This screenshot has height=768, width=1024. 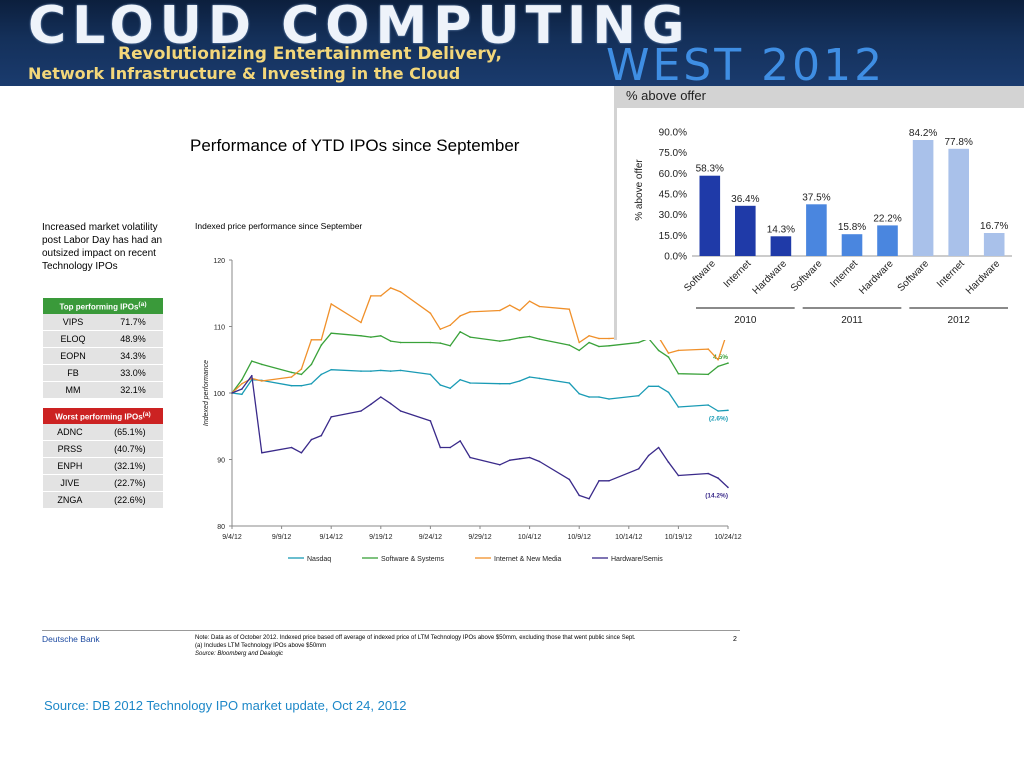 What do you see at coordinates (673, 174) in the screenshot?
I see `inset-y-tick-label: 60.0%` at bounding box center [673, 174].